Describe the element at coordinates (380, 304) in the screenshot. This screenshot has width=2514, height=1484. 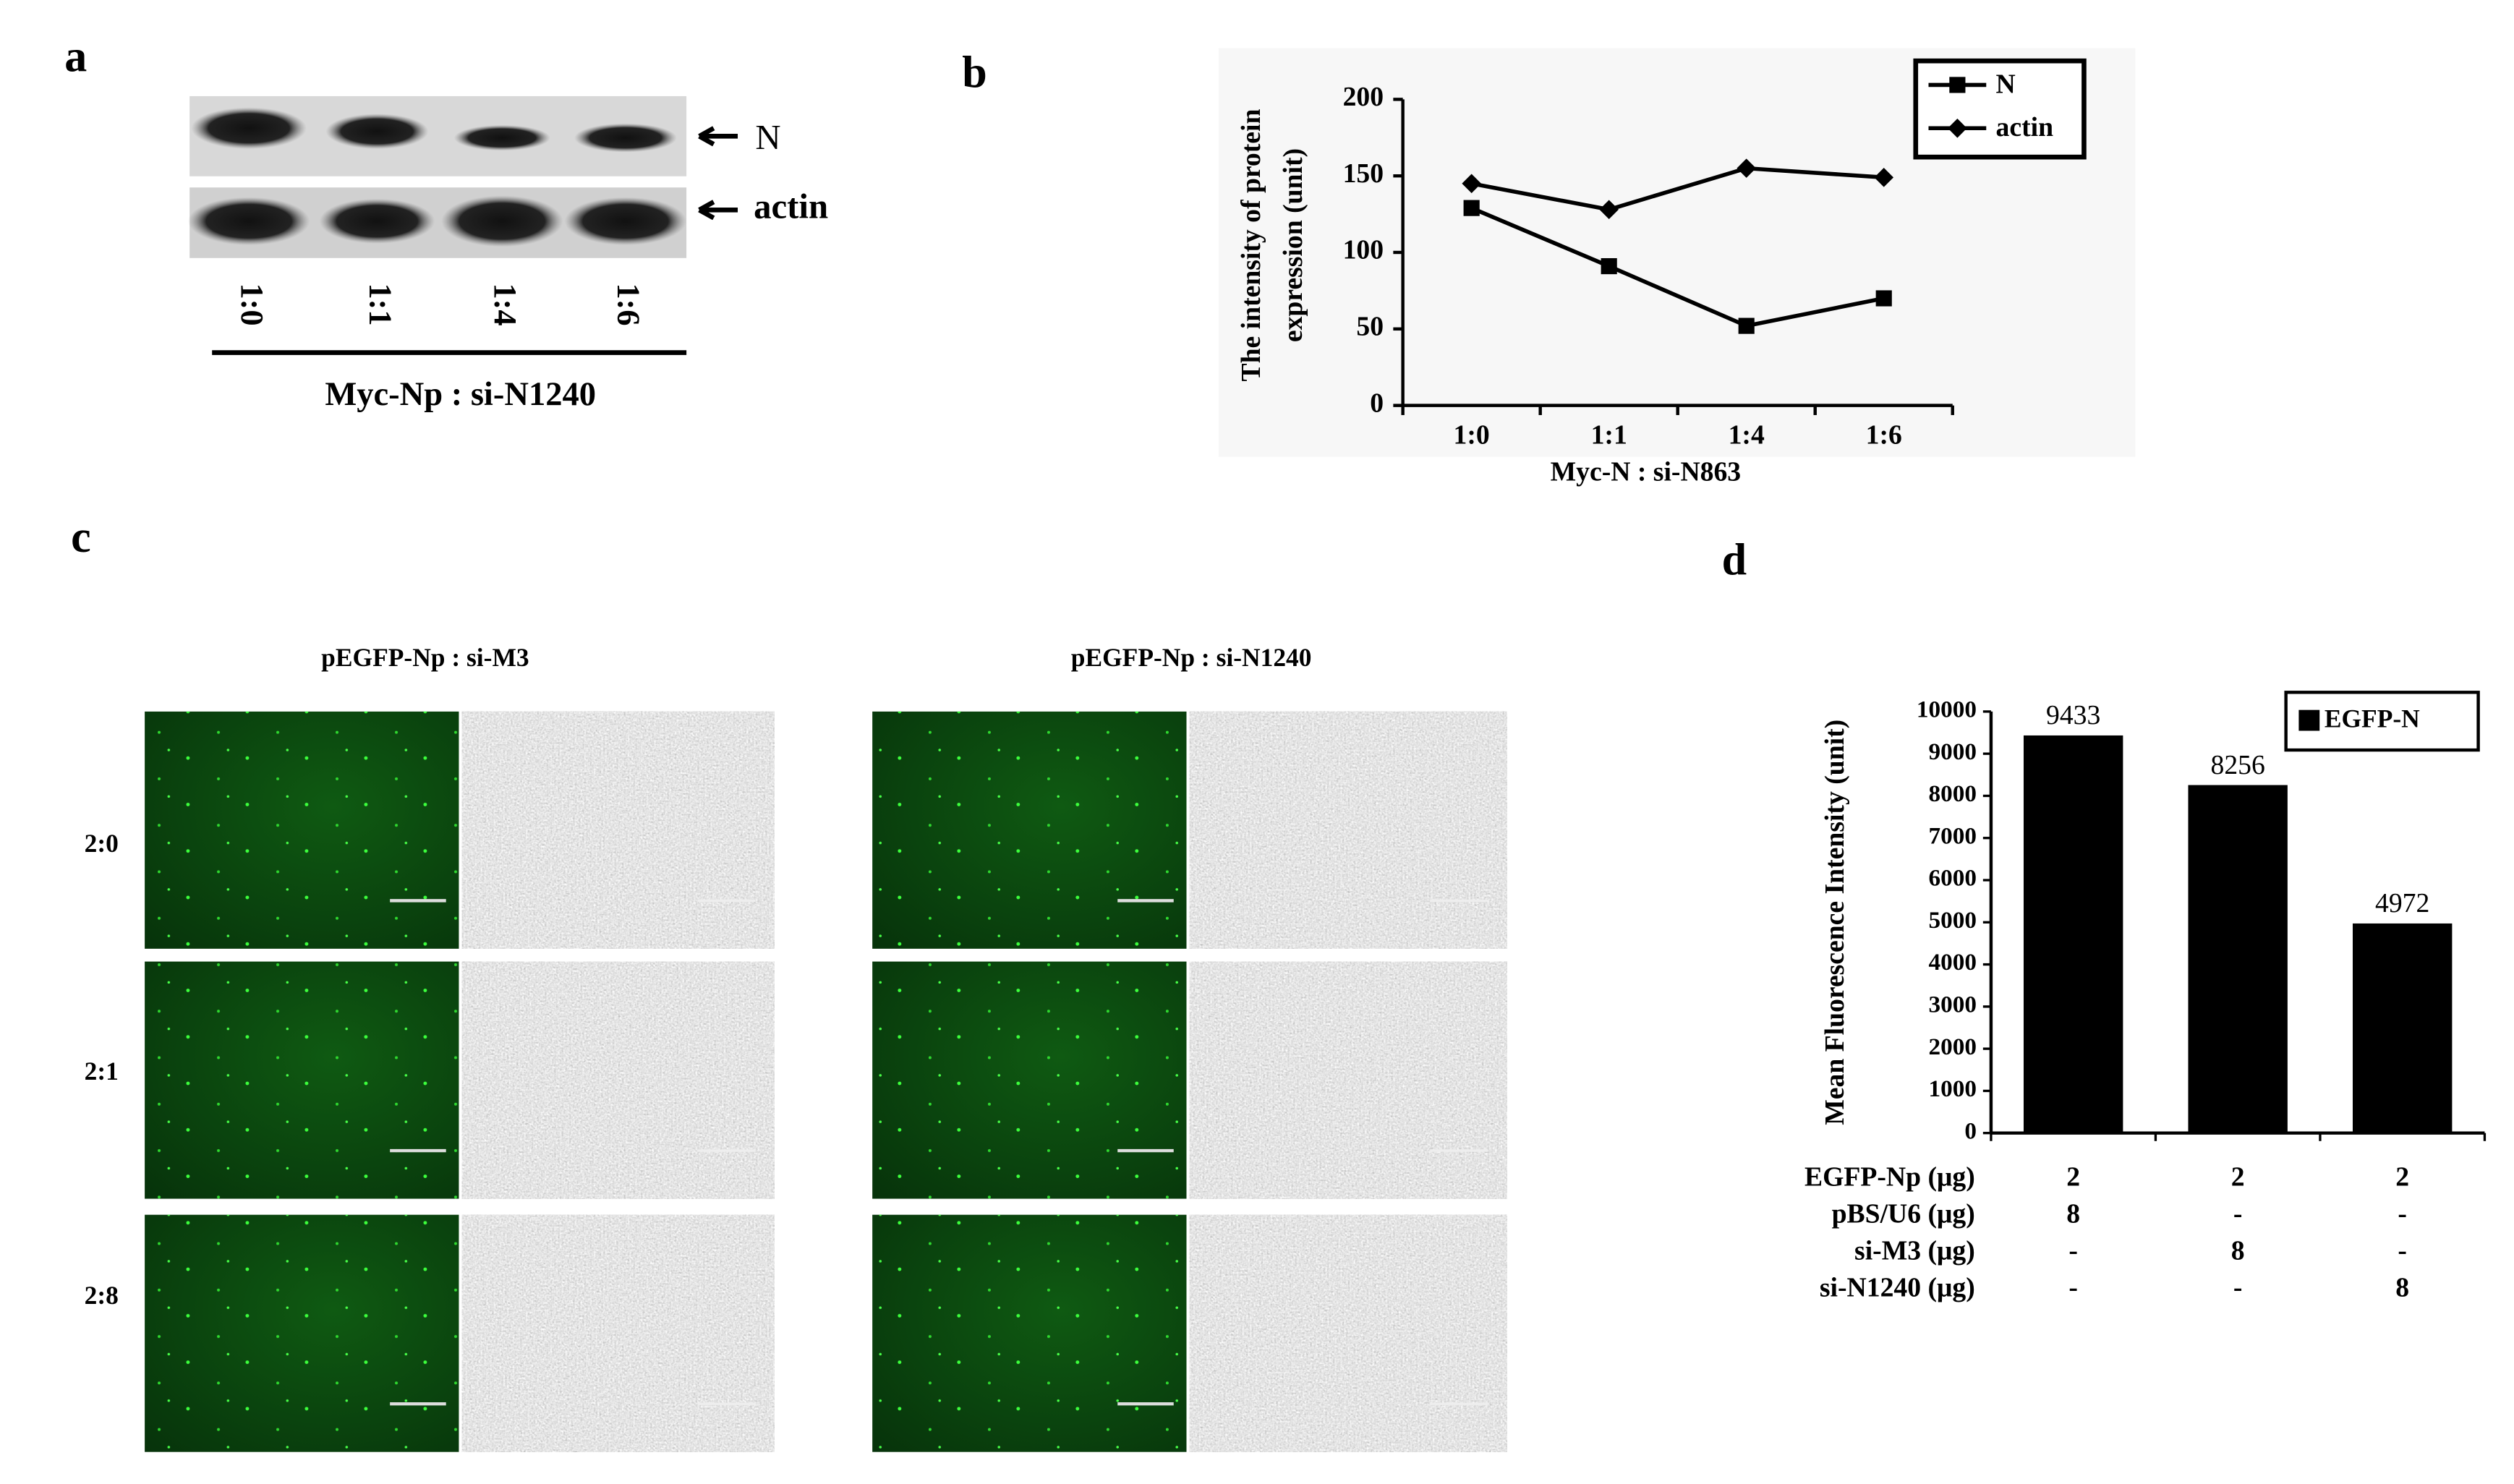
I see `lane-label: 1:1` at that location.